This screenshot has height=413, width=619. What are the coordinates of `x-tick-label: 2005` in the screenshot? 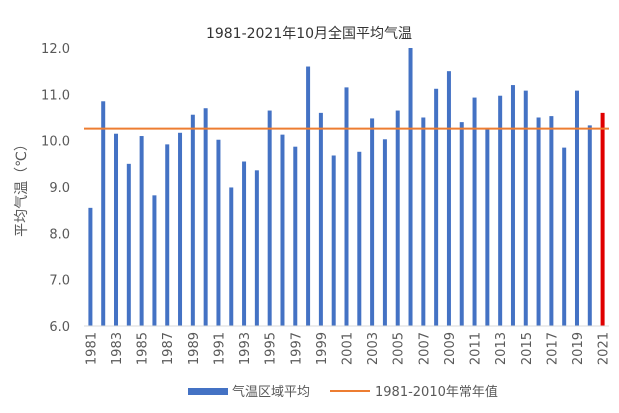 It's located at (399, 348).